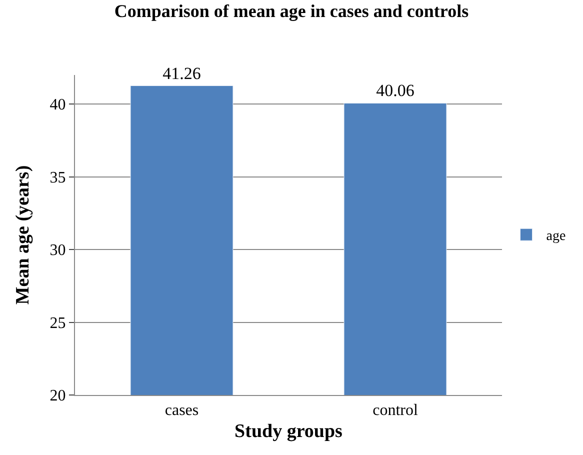 Image resolution: width=583 pixels, height=455 pixels. Describe the element at coordinates (395, 90) in the screenshot. I see `data-label: 40.06` at that location.